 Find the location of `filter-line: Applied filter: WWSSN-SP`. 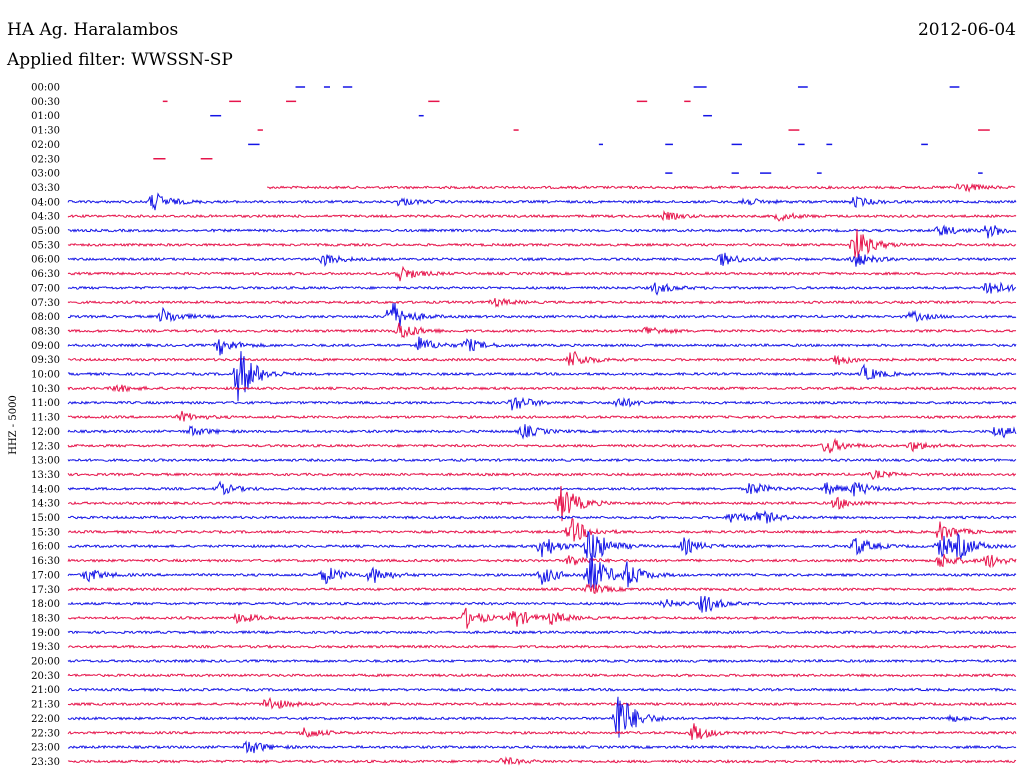

filter-line: Applied filter: WWSSN-SP is located at coordinates (120, 60).